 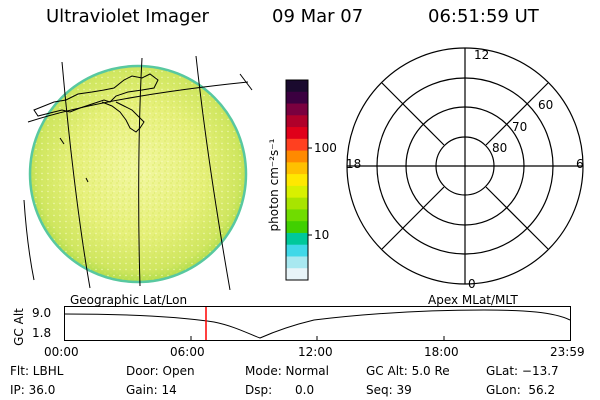 I want to click on lat-label-70: 70, so click(x=520, y=127).